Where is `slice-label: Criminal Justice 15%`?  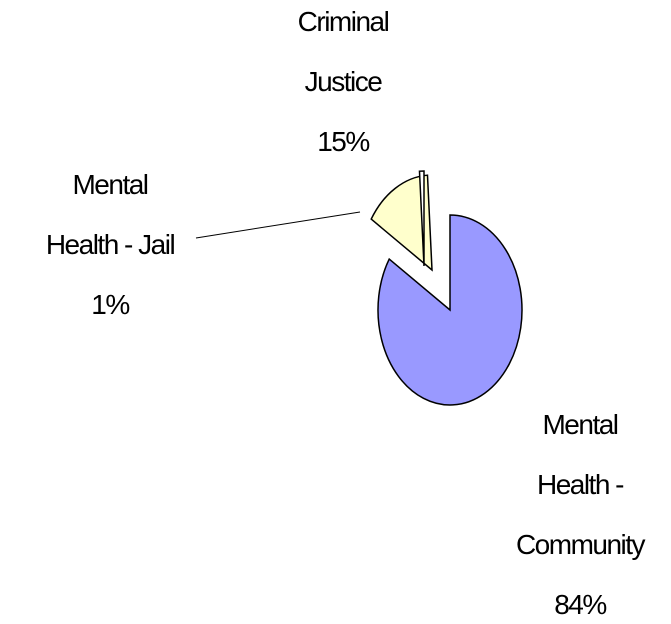 slice-label: Criminal Justice 15% is located at coordinates (343, 86).